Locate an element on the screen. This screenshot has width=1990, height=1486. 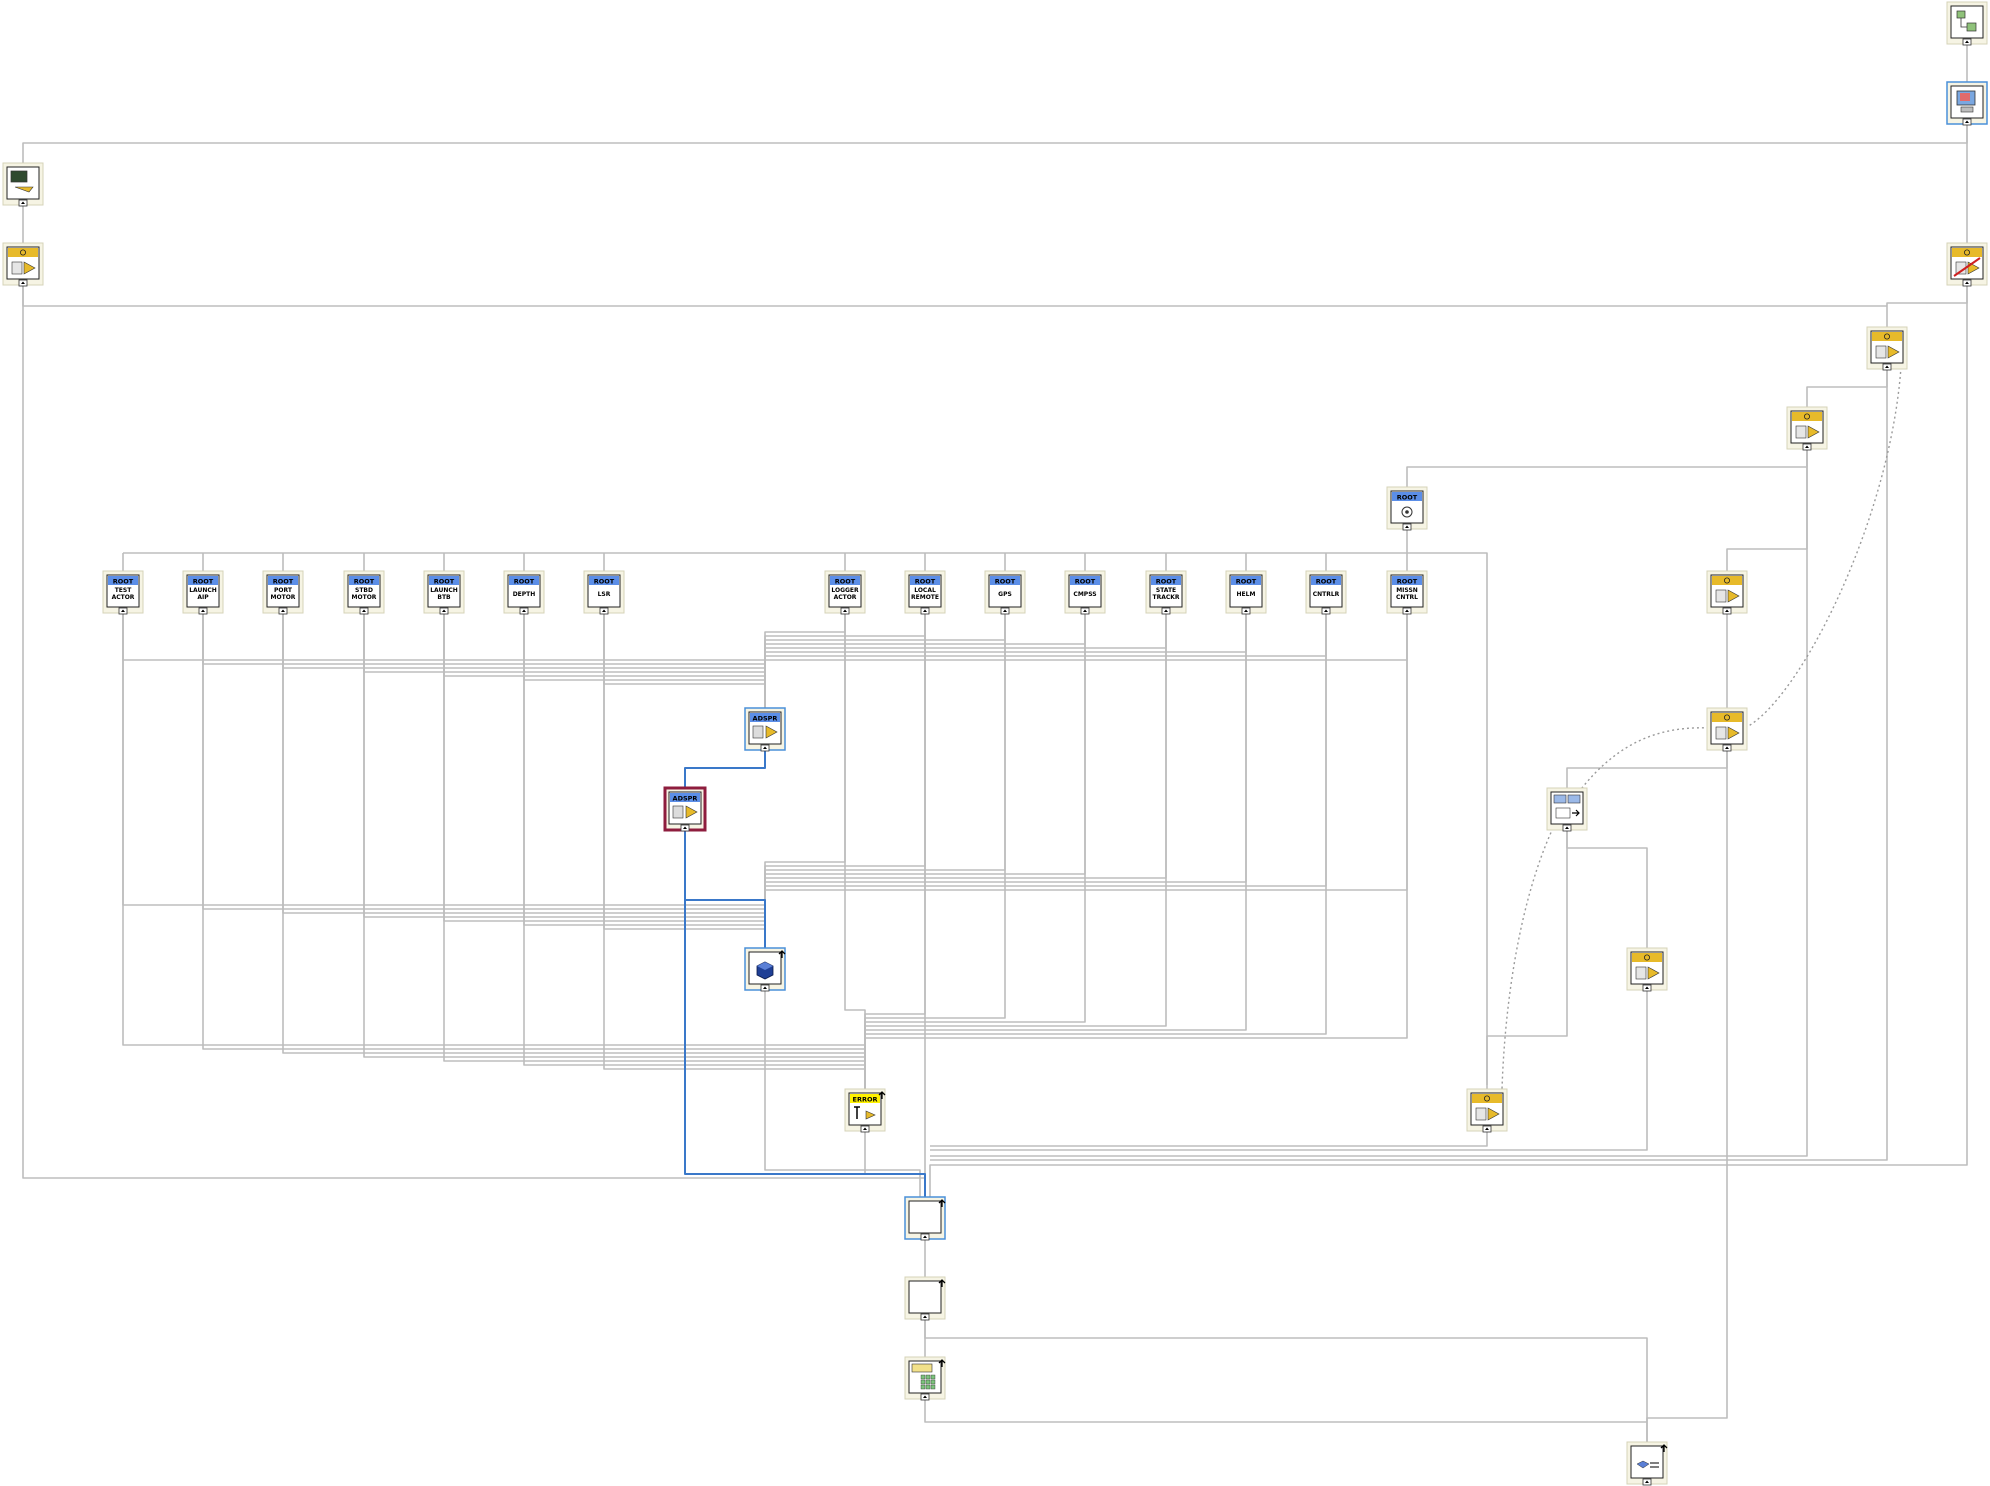
gear-icon is located at coordinates (1807, 427).